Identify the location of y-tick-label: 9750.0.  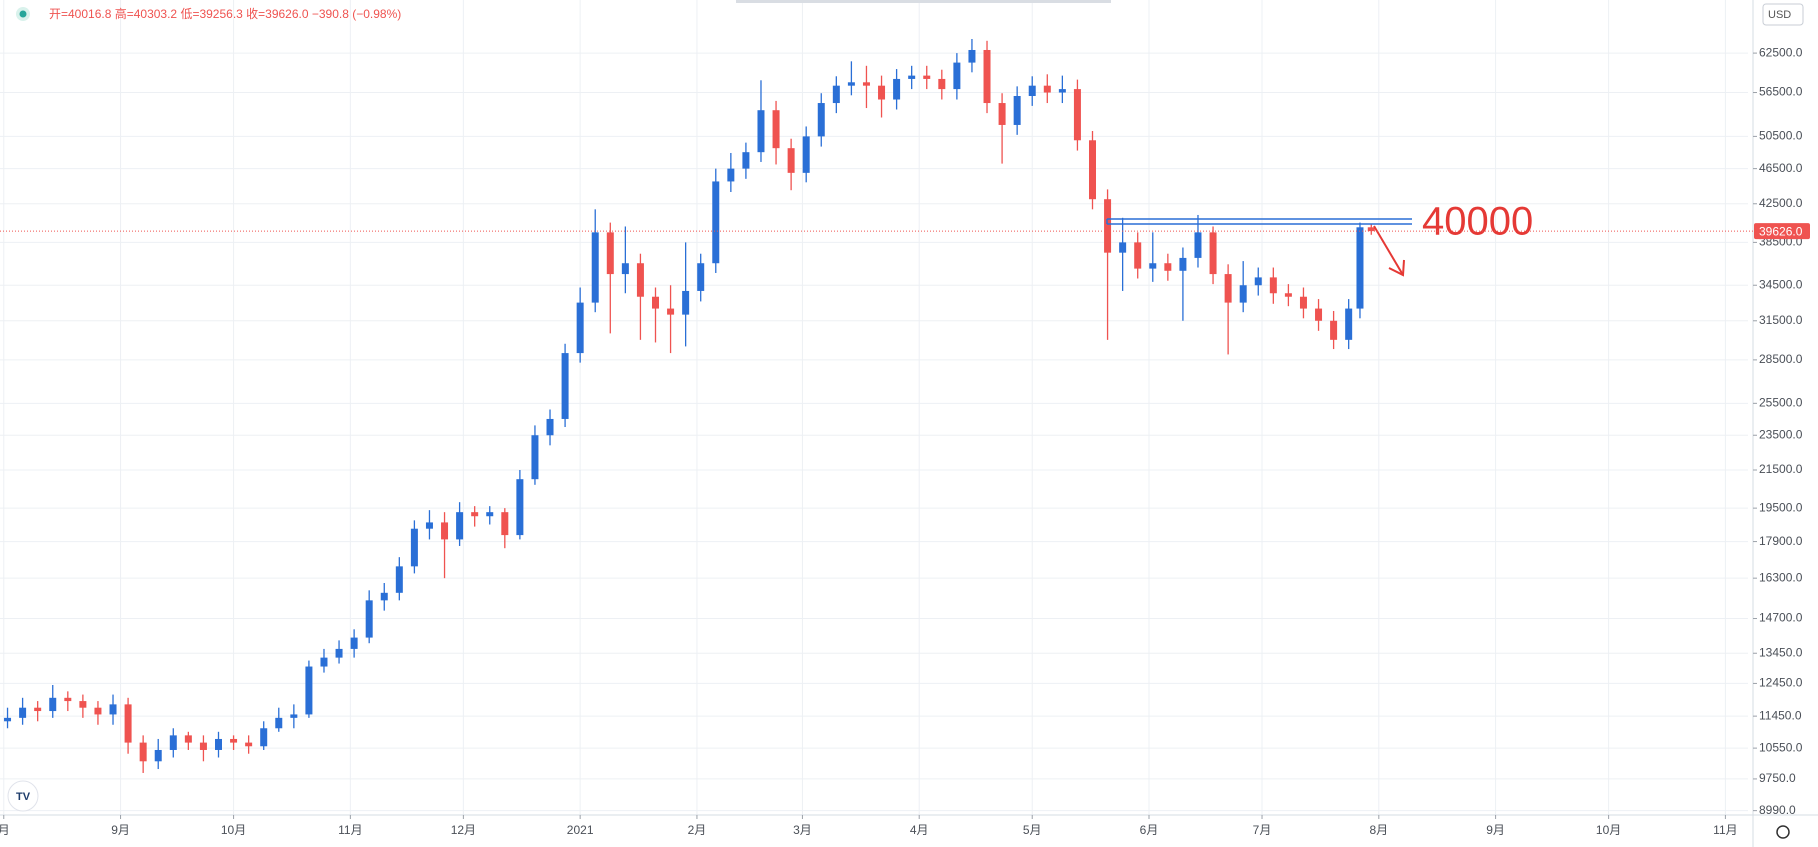
(1777, 778).